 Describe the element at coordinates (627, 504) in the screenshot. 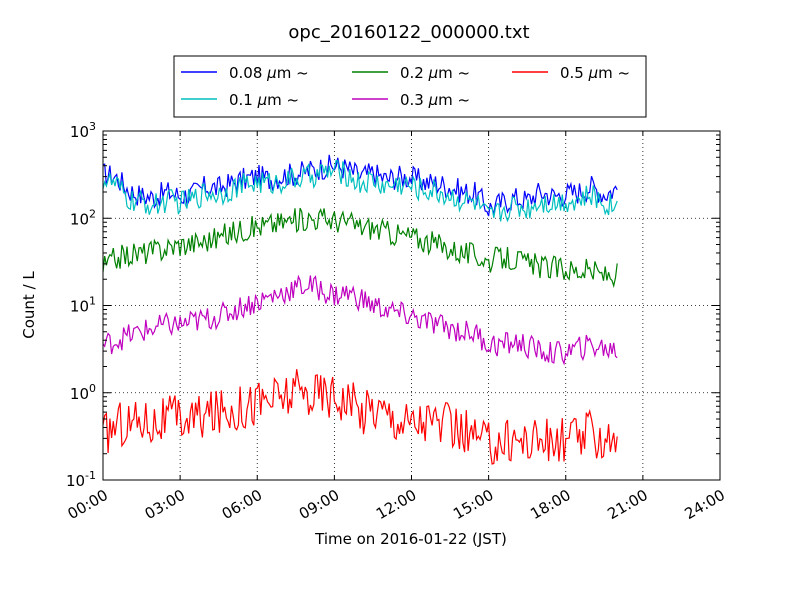

I see `x-tick-label: 21:00` at that location.